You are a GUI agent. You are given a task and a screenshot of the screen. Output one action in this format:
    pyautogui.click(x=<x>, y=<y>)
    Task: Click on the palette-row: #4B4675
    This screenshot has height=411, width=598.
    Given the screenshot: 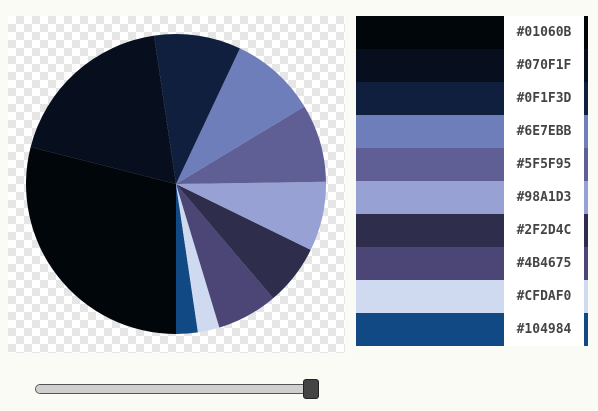 What is the action you would take?
    pyautogui.click(x=472, y=263)
    